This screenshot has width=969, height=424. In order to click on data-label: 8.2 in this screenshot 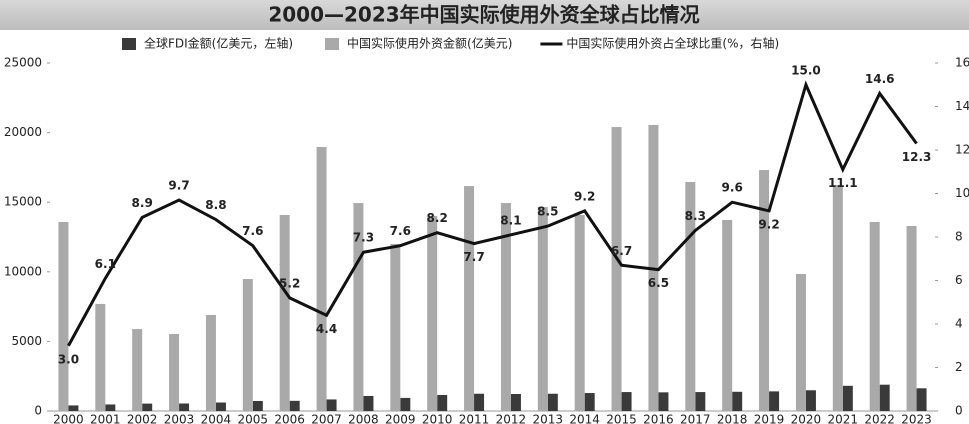, I will do `click(437, 218)`.